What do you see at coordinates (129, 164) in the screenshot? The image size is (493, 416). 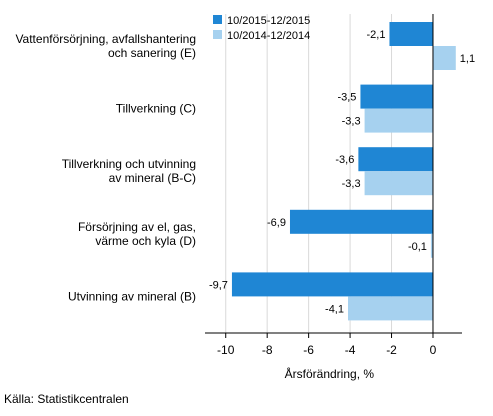 I see `category-label: Tillverkning och utvinning` at bounding box center [129, 164].